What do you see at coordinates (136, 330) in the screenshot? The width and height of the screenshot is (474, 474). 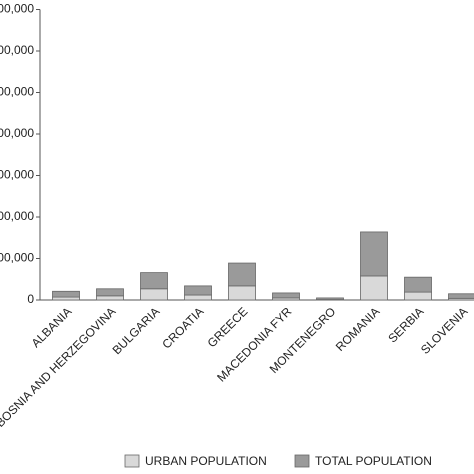 I see `x-tick-label: BULGARIA` at bounding box center [136, 330].